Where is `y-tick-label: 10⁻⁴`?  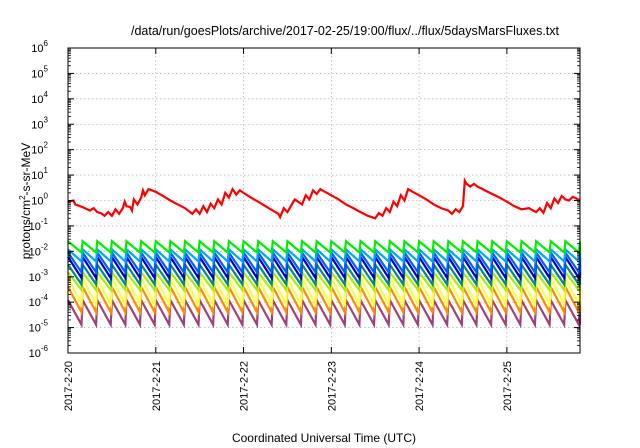 y-tick-label: 10⁻⁴ is located at coordinates (39, 301).